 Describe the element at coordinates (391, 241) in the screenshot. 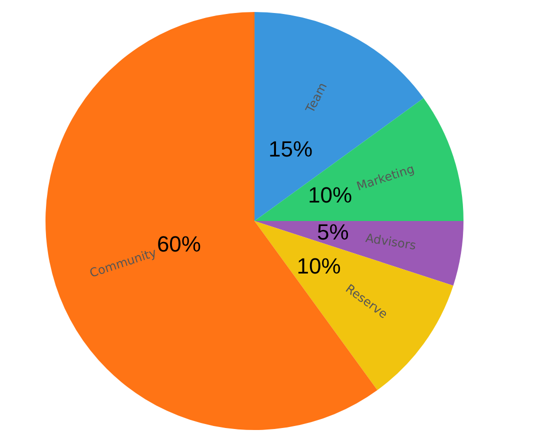

I see `slice-label: Advisors` at that location.